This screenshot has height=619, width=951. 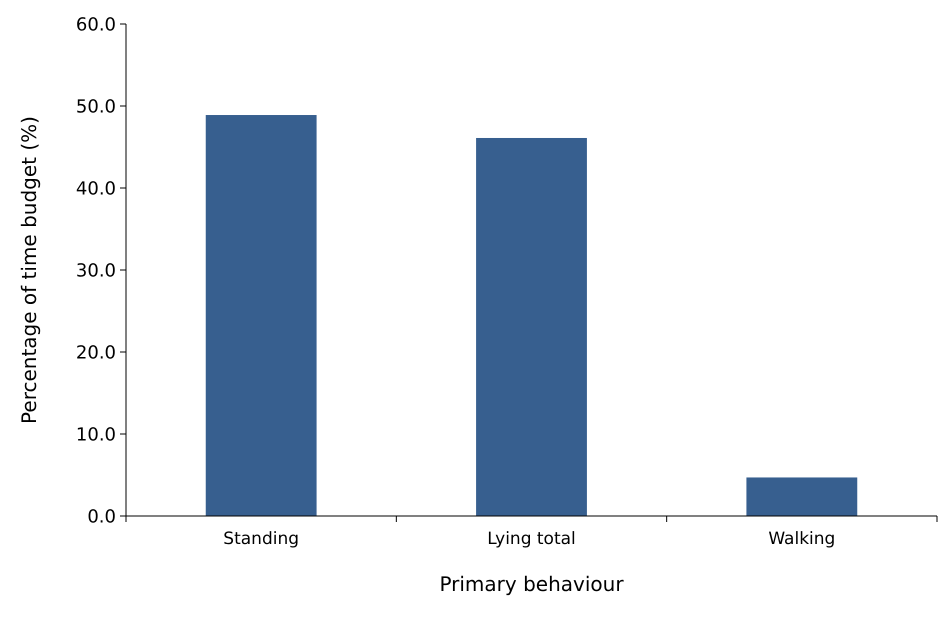 What do you see at coordinates (96, 25) in the screenshot?
I see `y-tick-label: 60.0` at bounding box center [96, 25].